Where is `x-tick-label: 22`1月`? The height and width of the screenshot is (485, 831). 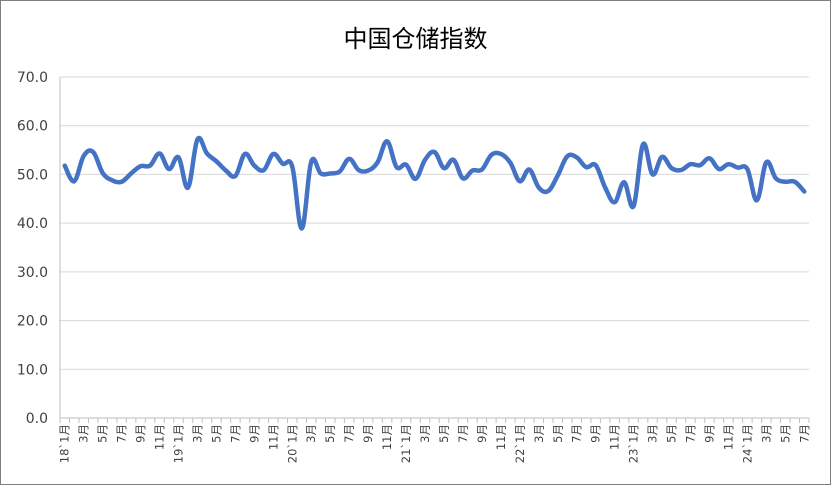
x-tick-label: 22`1月 is located at coordinates (520, 443).